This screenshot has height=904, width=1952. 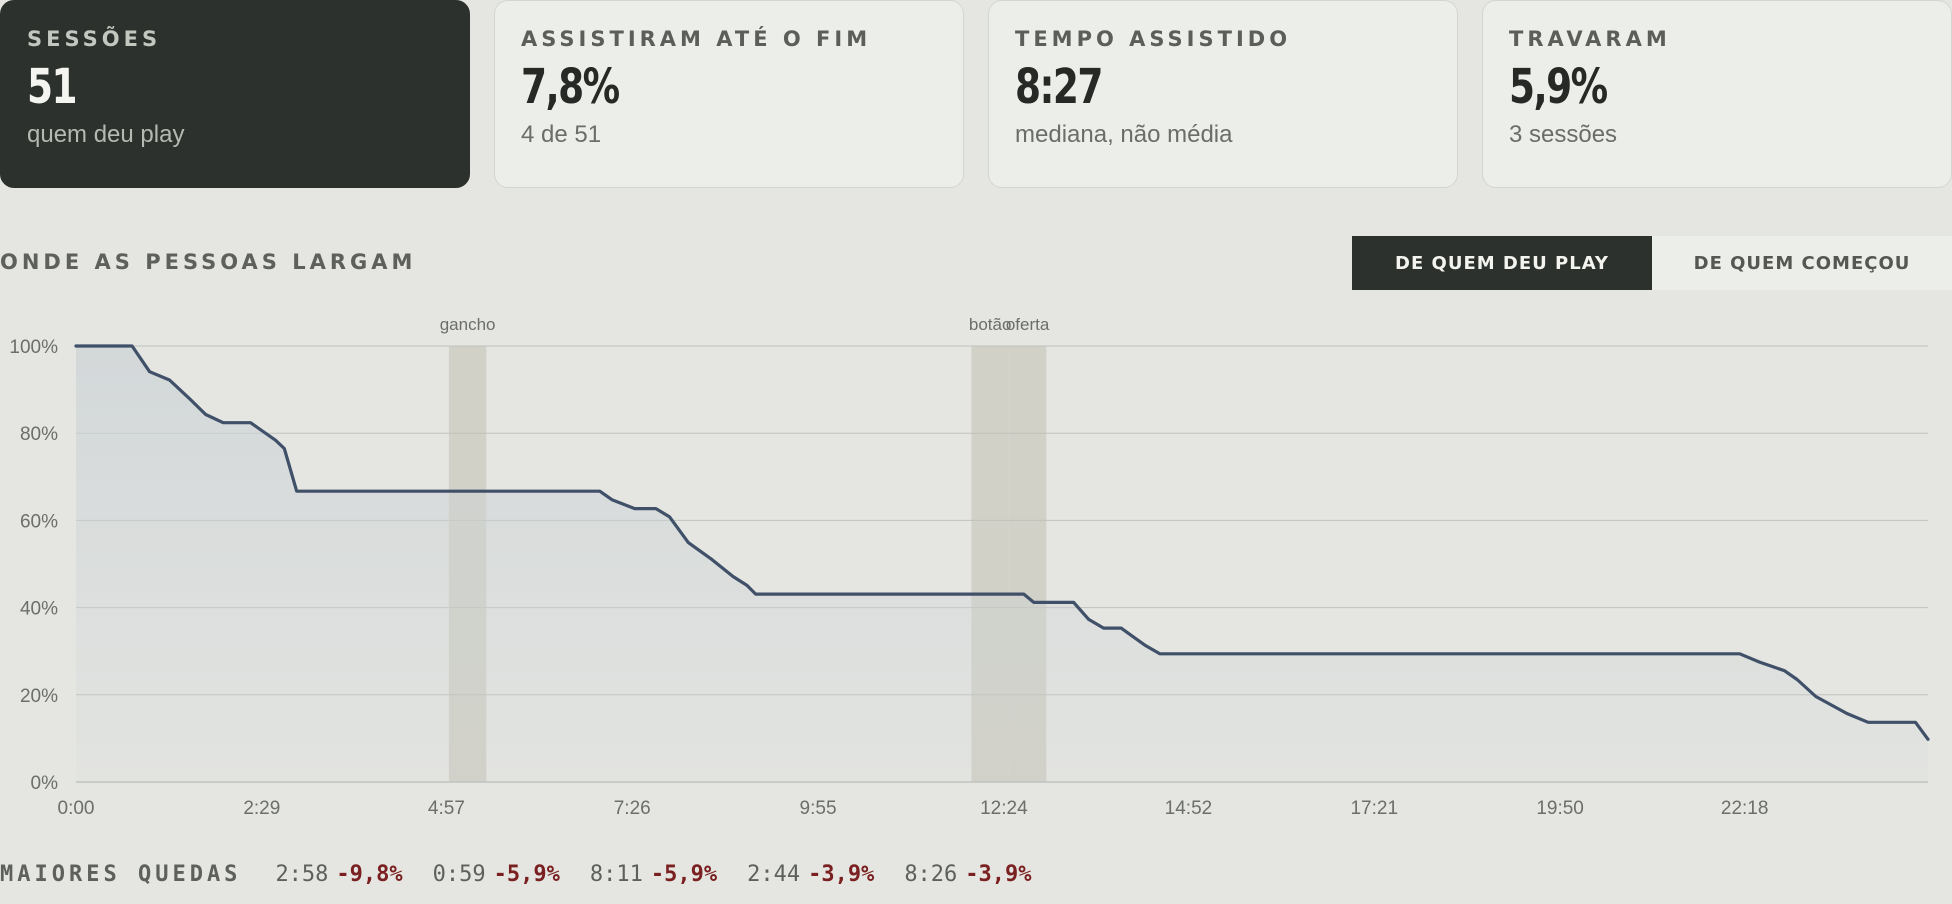 What do you see at coordinates (1590, 39) in the screenshot?
I see `stat-label: TRAVARAM` at bounding box center [1590, 39].